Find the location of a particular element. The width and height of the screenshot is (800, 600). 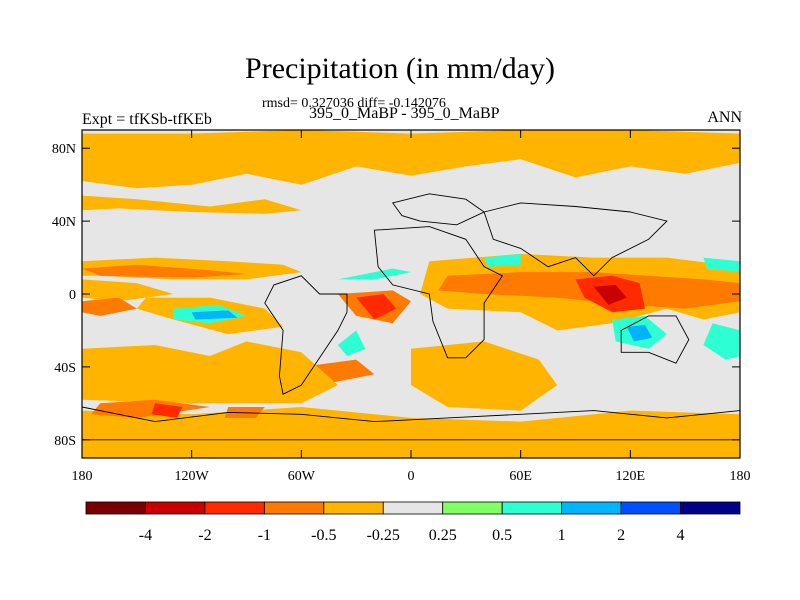

colorbar-label-6: 0.5 is located at coordinates (502, 535).